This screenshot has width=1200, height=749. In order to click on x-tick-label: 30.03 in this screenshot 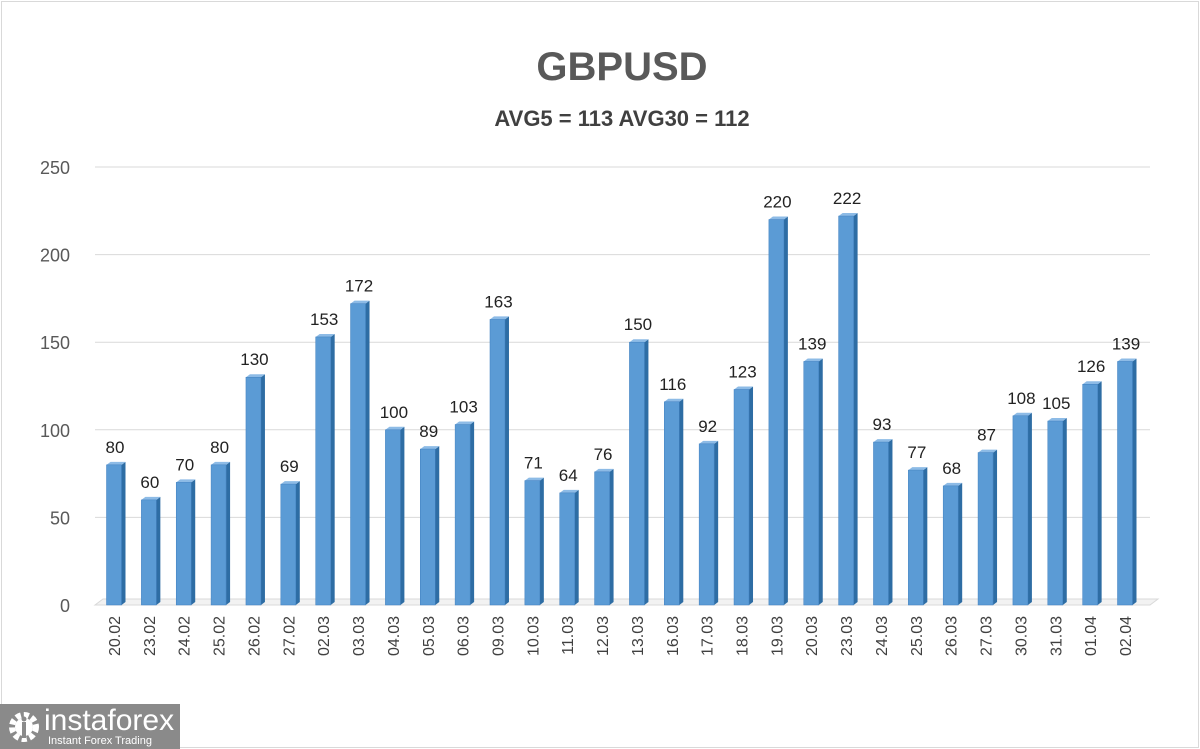, I will do `click(1021, 636)`.